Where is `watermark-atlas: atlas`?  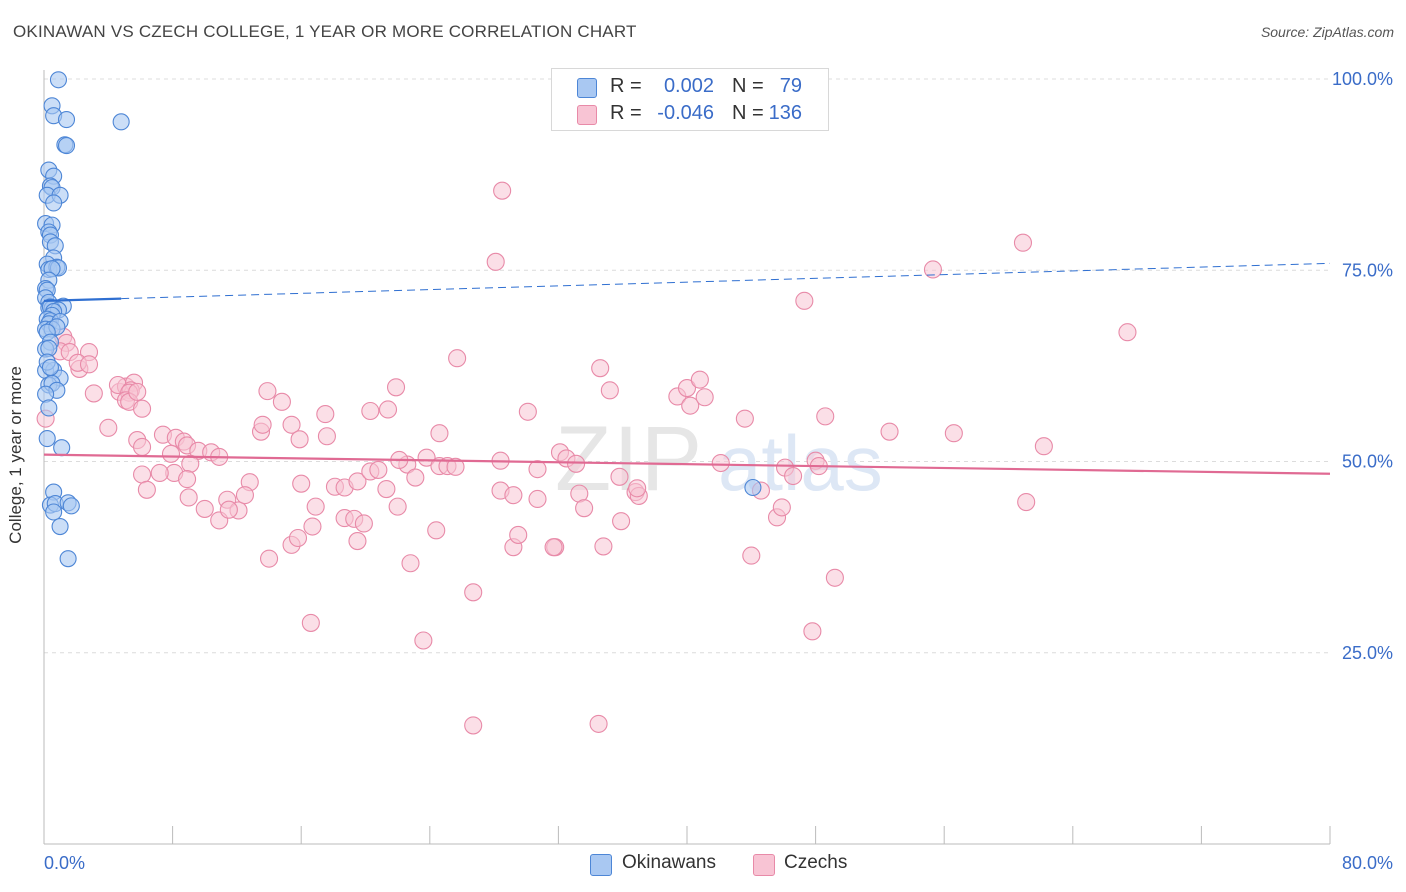 watermark-atlas: atlas is located at coordinates (800, 463).